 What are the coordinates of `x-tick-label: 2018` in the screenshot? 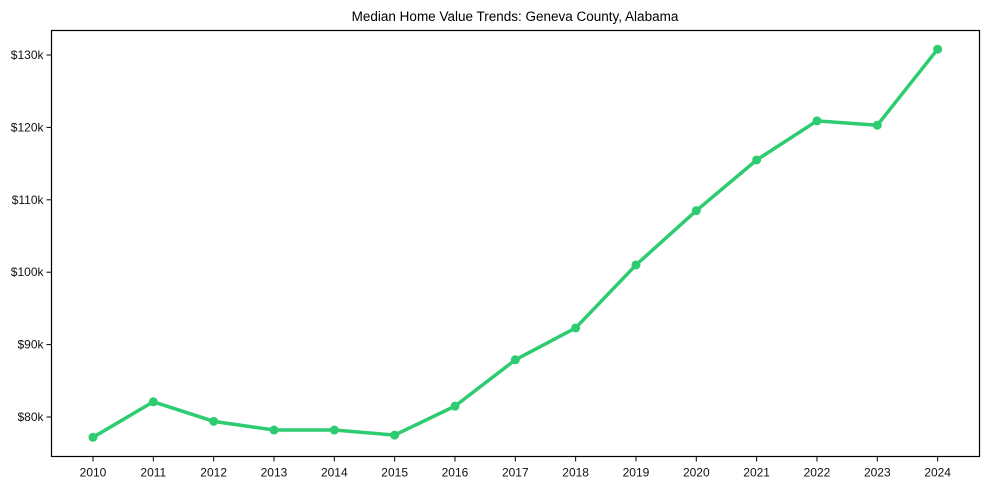 It's located at (575, 473).